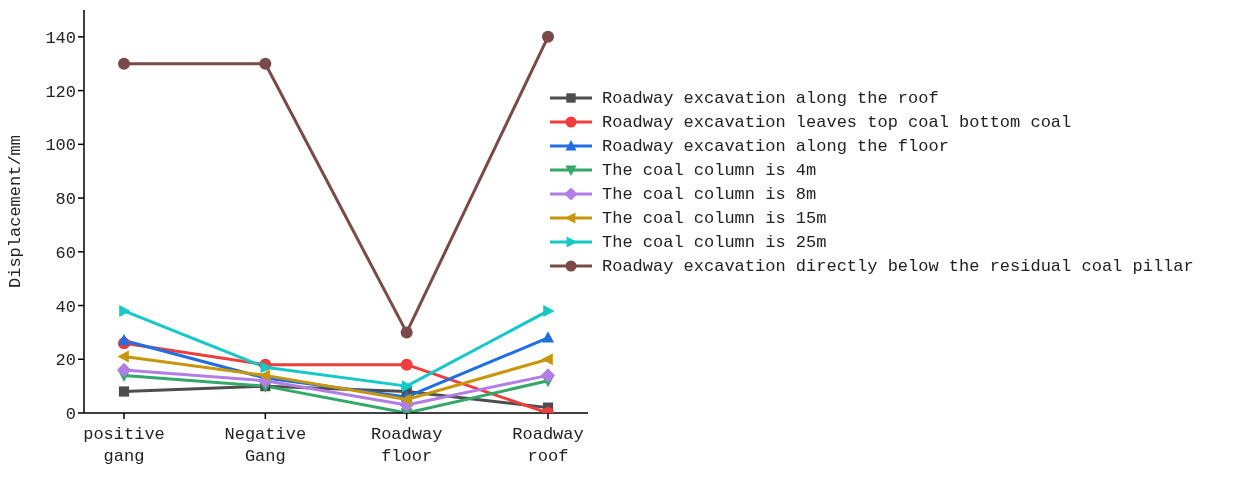 This screenshot has width=1239, height=483. Describe the element at coordinates (65, 253) in the screenshot. I see `y-tick-label: 60` at that location.